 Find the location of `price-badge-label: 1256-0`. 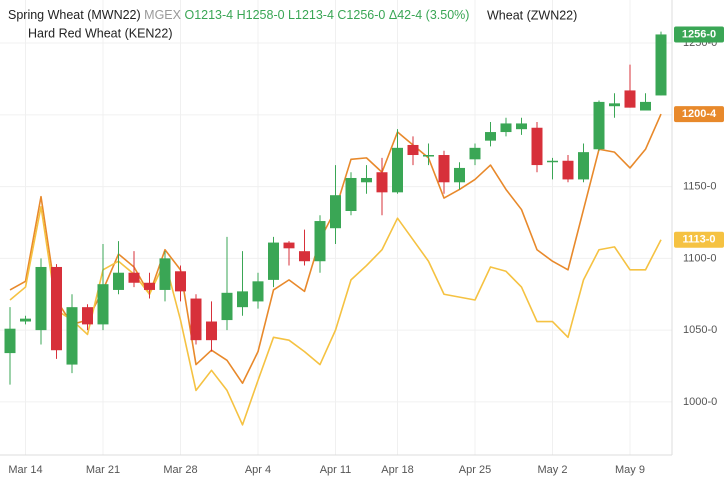

price-badge-label: 1256-0 is located at coordinates (699, 34).